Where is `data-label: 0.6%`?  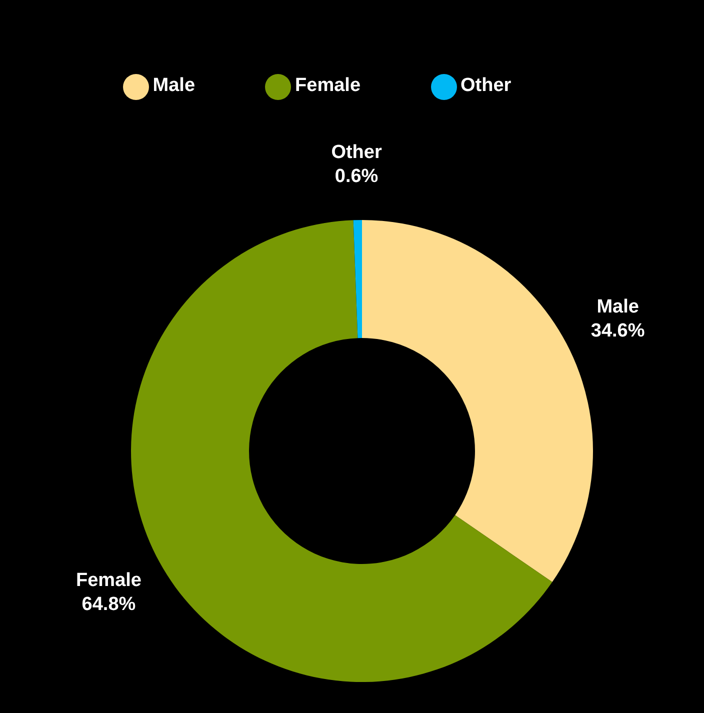 data-label: 0.6% is located at coordinates (356, 177).